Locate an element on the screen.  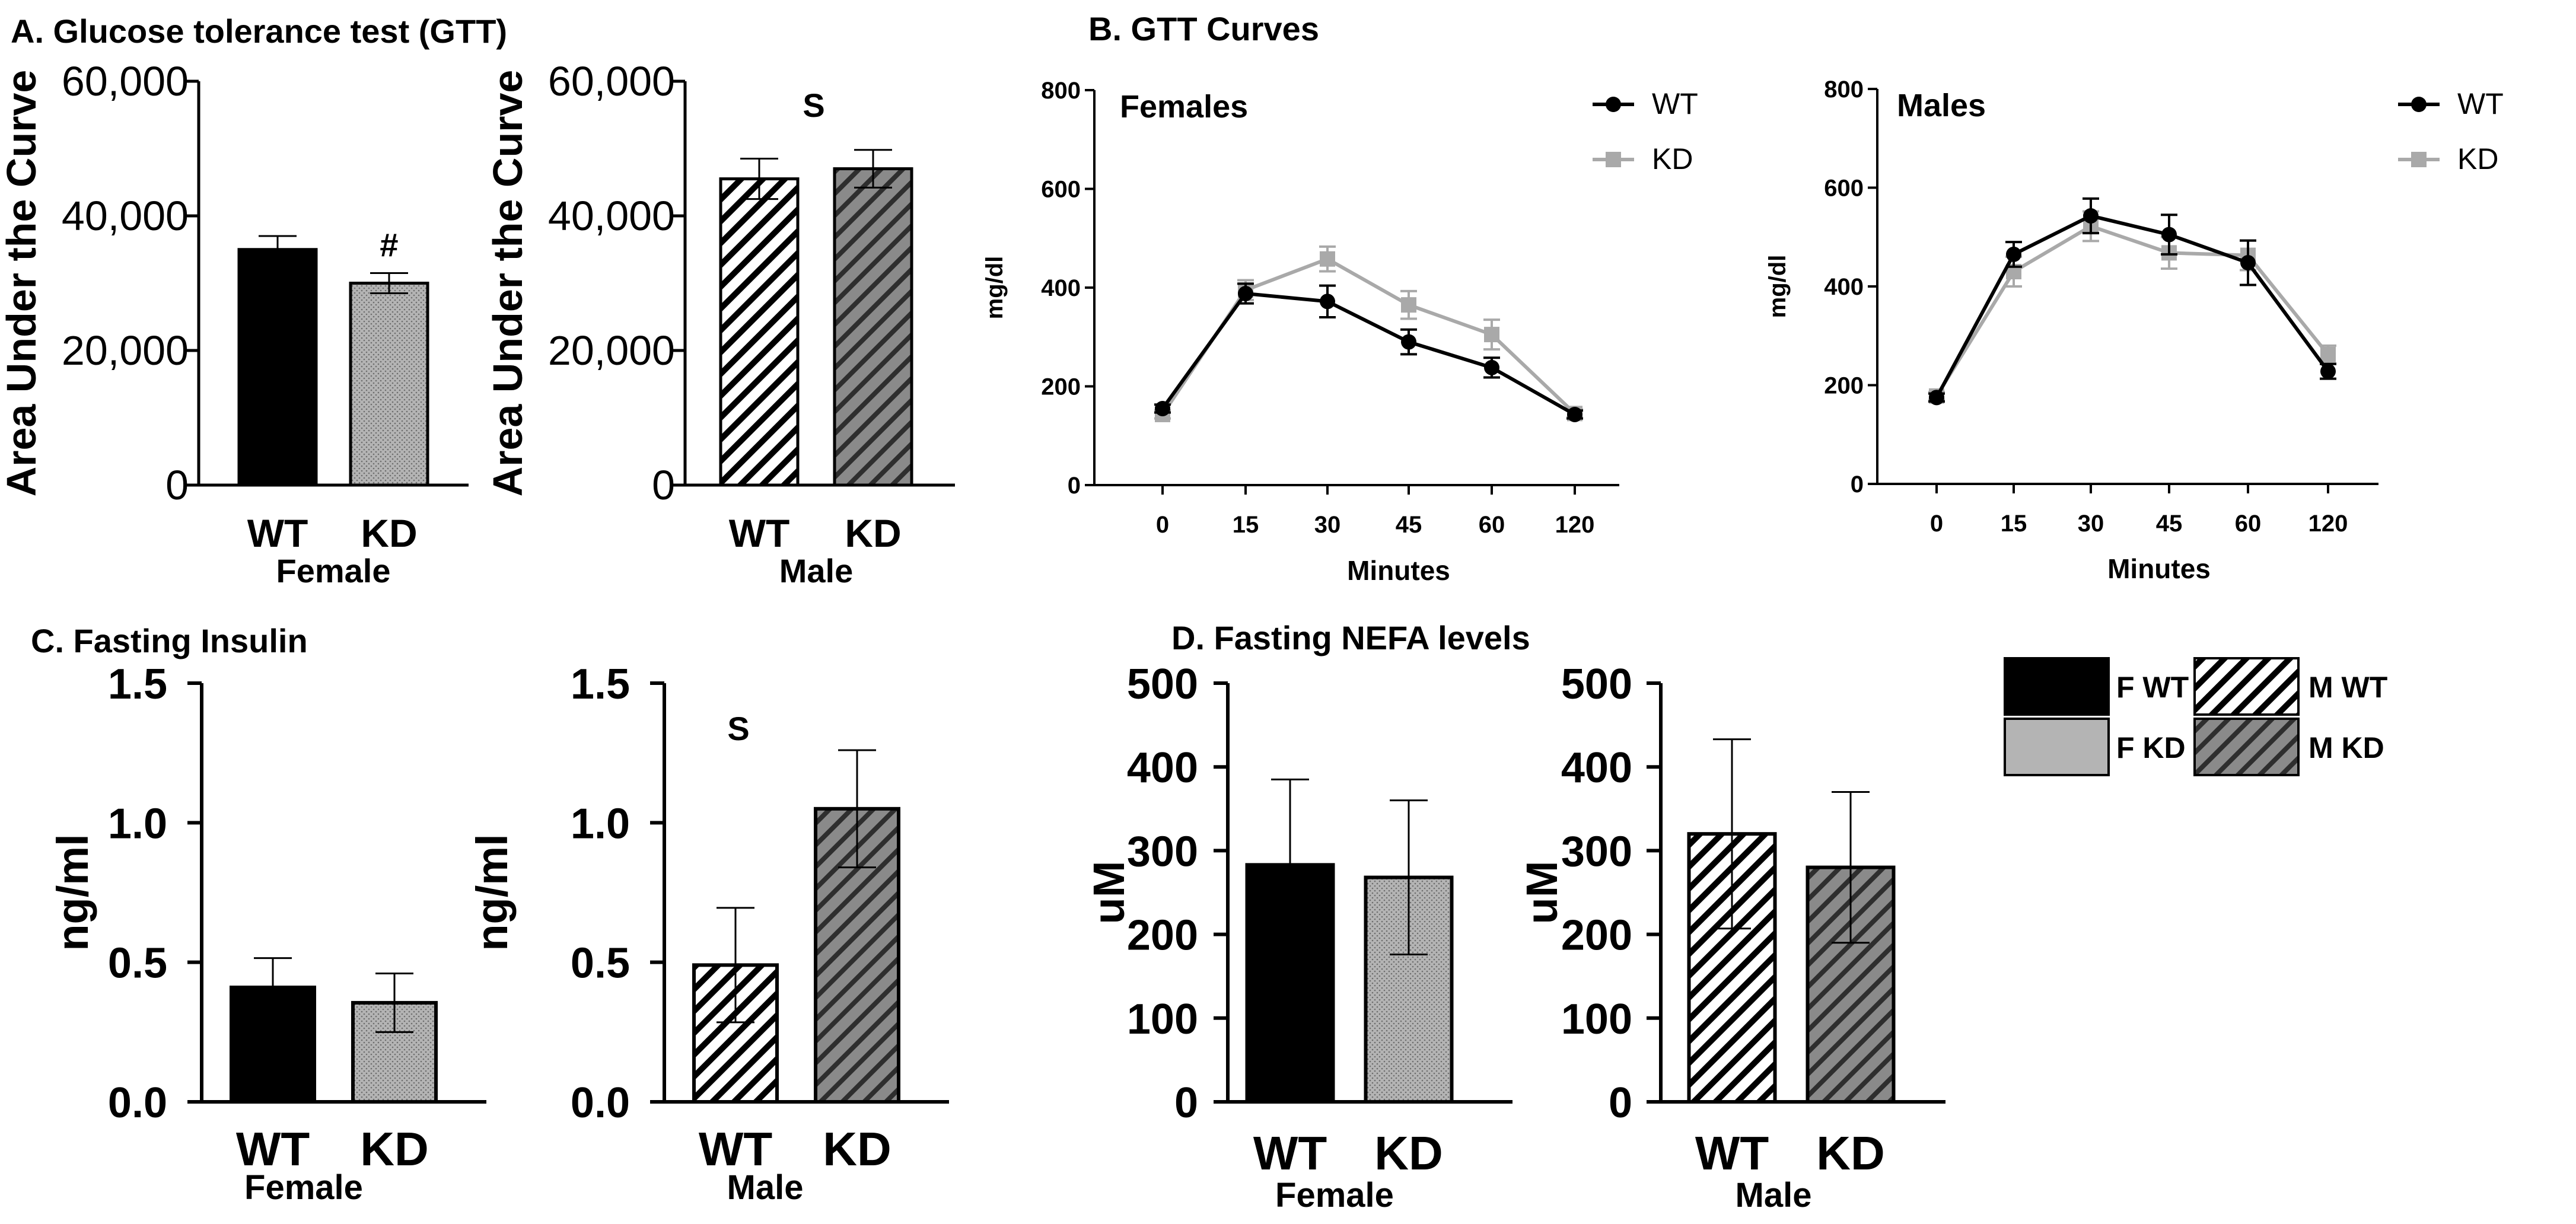
c-female-xcat-label: WT is located at coordinates (273, 1149).